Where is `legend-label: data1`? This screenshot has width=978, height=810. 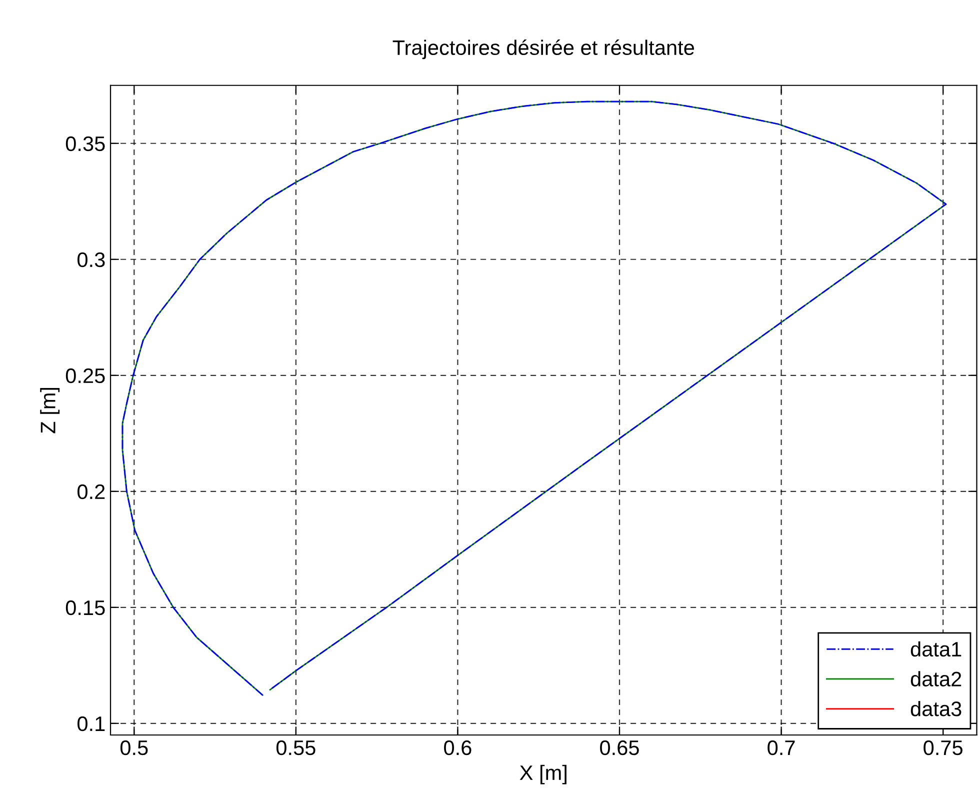
legend-label: data1 is located at coordinates (936, 649).